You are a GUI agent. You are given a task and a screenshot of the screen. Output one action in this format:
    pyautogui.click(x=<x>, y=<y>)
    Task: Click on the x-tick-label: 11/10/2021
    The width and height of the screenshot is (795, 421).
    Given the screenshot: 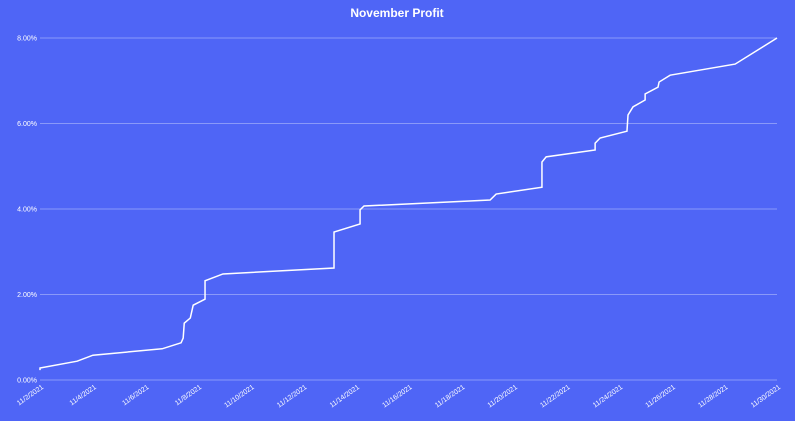 What is the action you would take?
    pyautogui.click(x=239, y=397)
    